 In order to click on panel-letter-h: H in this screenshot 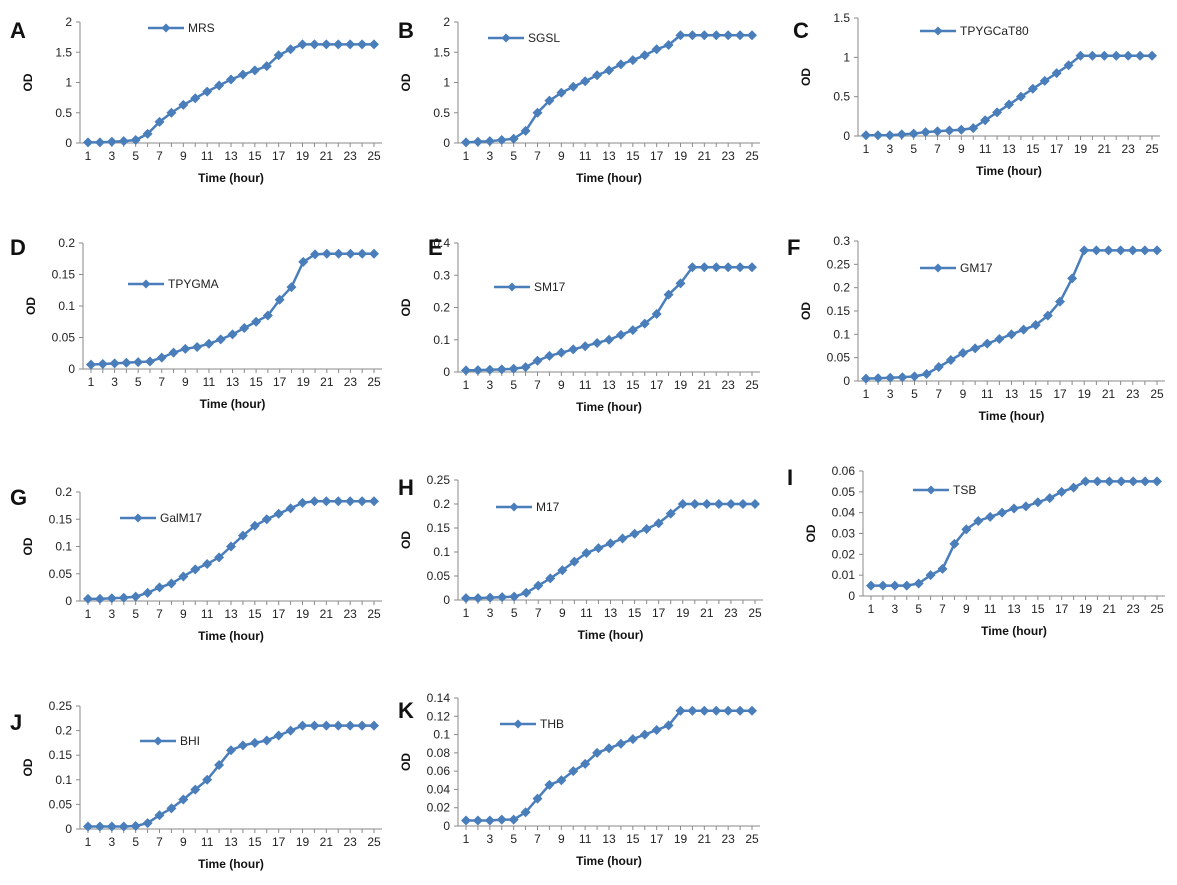, I will do `click(406, 487)`.